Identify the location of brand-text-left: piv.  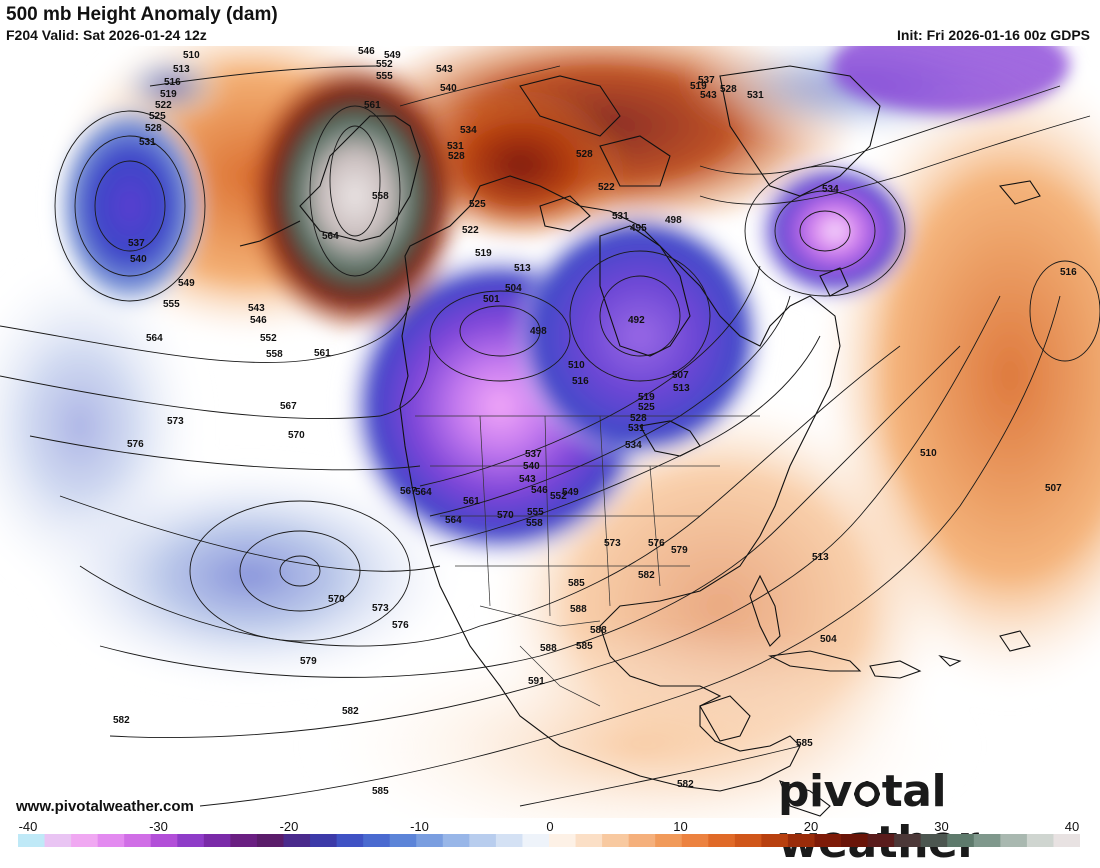
(815, 791).